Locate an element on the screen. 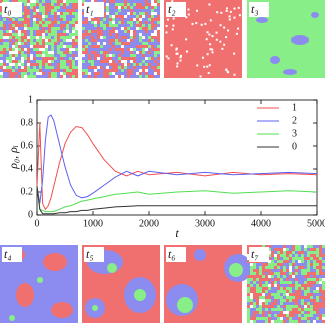 This screenshot has height=325, width=325. x-tick-label: 3000 is located at coordinates (205, 223).